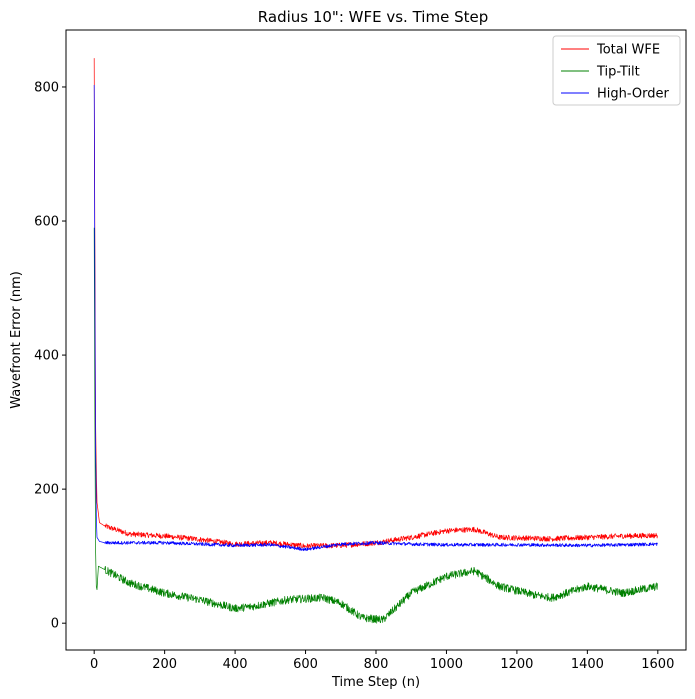  Describe the element at coordinates (375, 682) in the screenshot. I see `x-axis-title: Time Step (n)` at that location.